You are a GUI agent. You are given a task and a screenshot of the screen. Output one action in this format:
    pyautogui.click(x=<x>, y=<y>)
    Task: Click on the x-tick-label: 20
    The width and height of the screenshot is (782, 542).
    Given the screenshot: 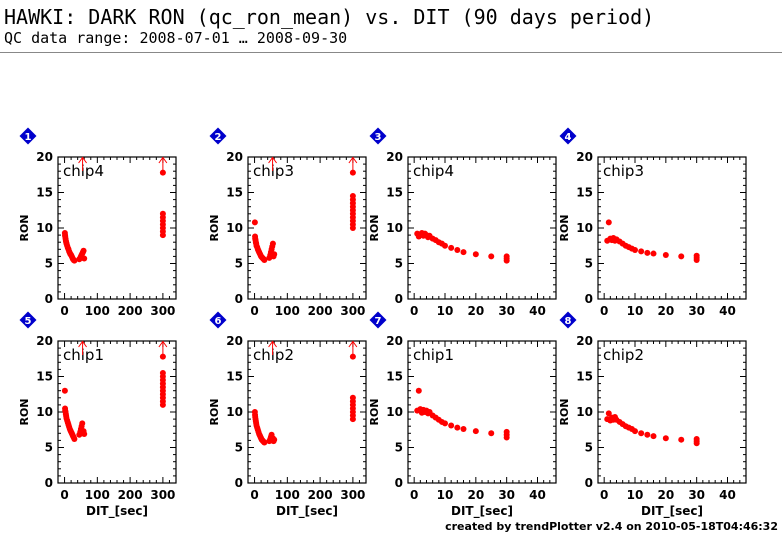 What is the action you would take?
    pyautogui.click(x=665, y=495)
    